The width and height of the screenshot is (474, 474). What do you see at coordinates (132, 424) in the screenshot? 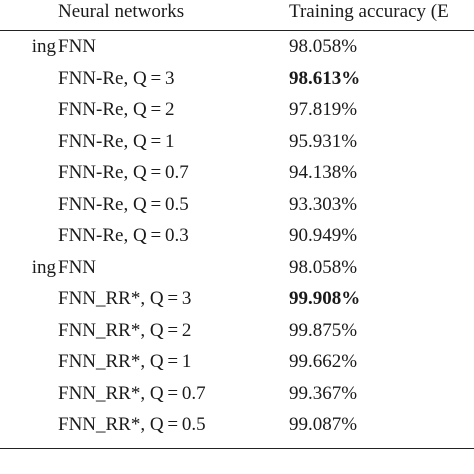
I see `network-cell: FNN_RR*, Q = 0.5` at bounding box center [132, 424].